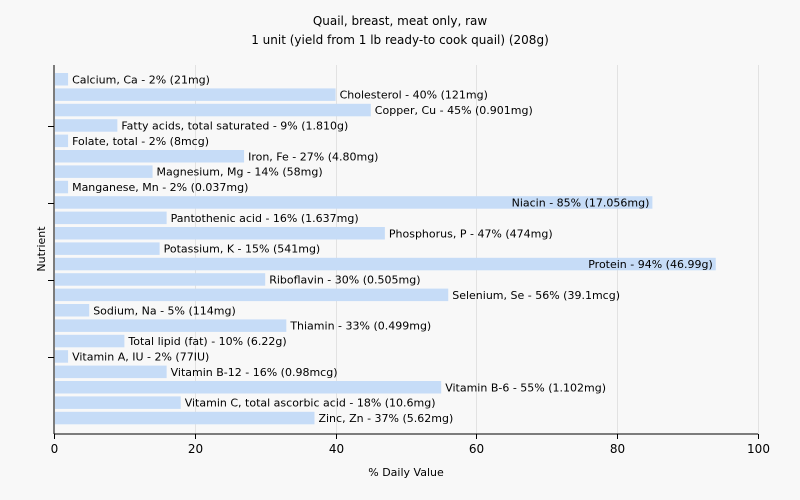 This screenshot has height=500, width=800. I want to click on bar-label: Selenium, Se - 56% (39.1mcg), so click(536, 295).